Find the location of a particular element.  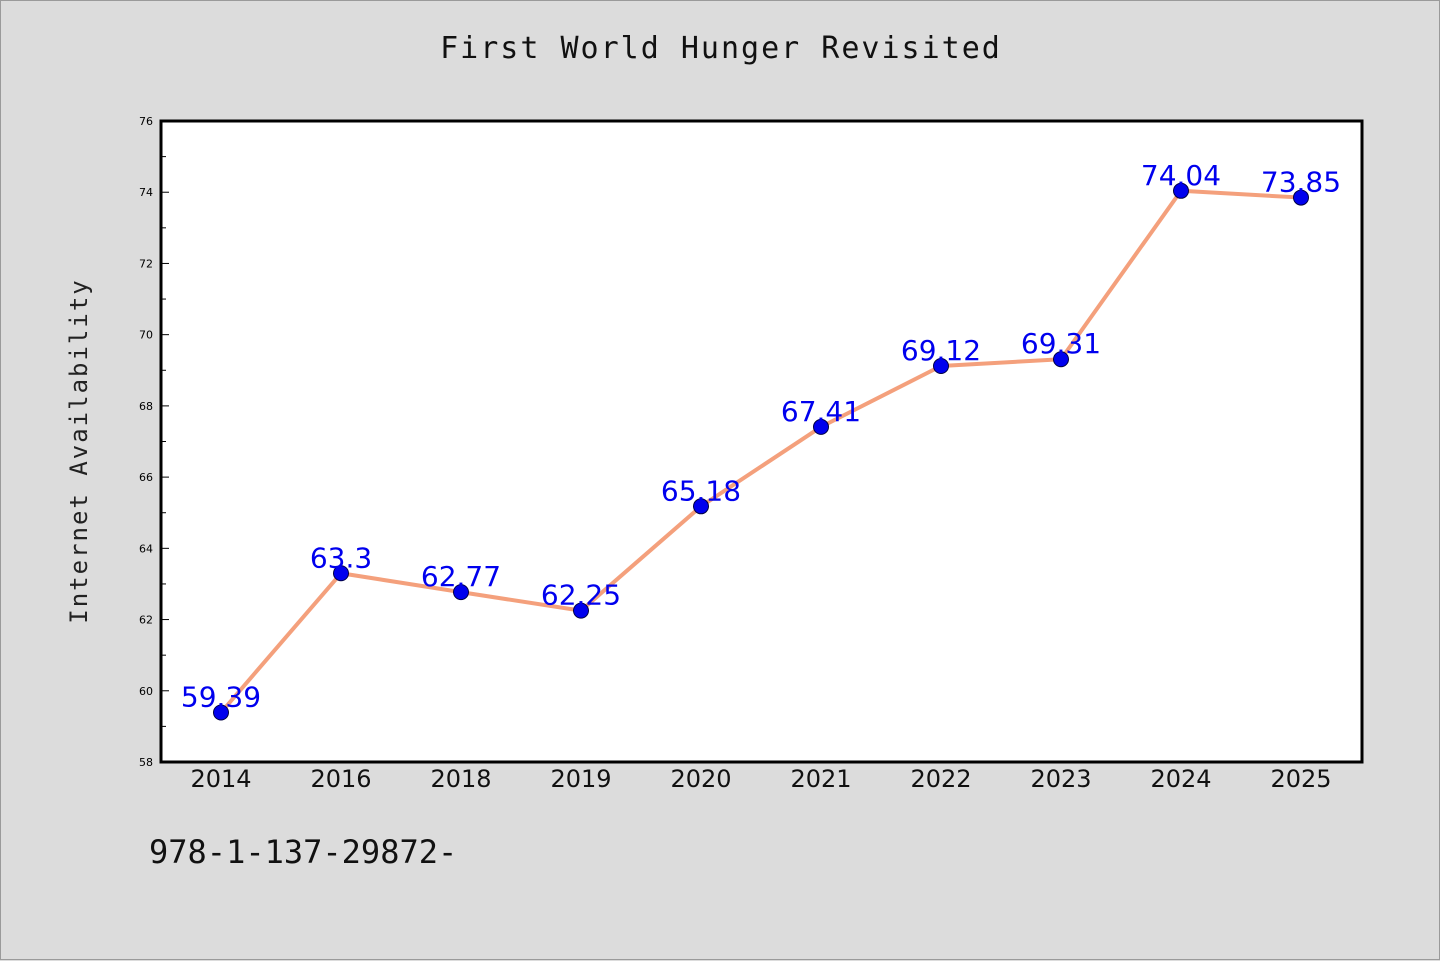

y-tick-label: 66 is located at coordinates (146, 477).